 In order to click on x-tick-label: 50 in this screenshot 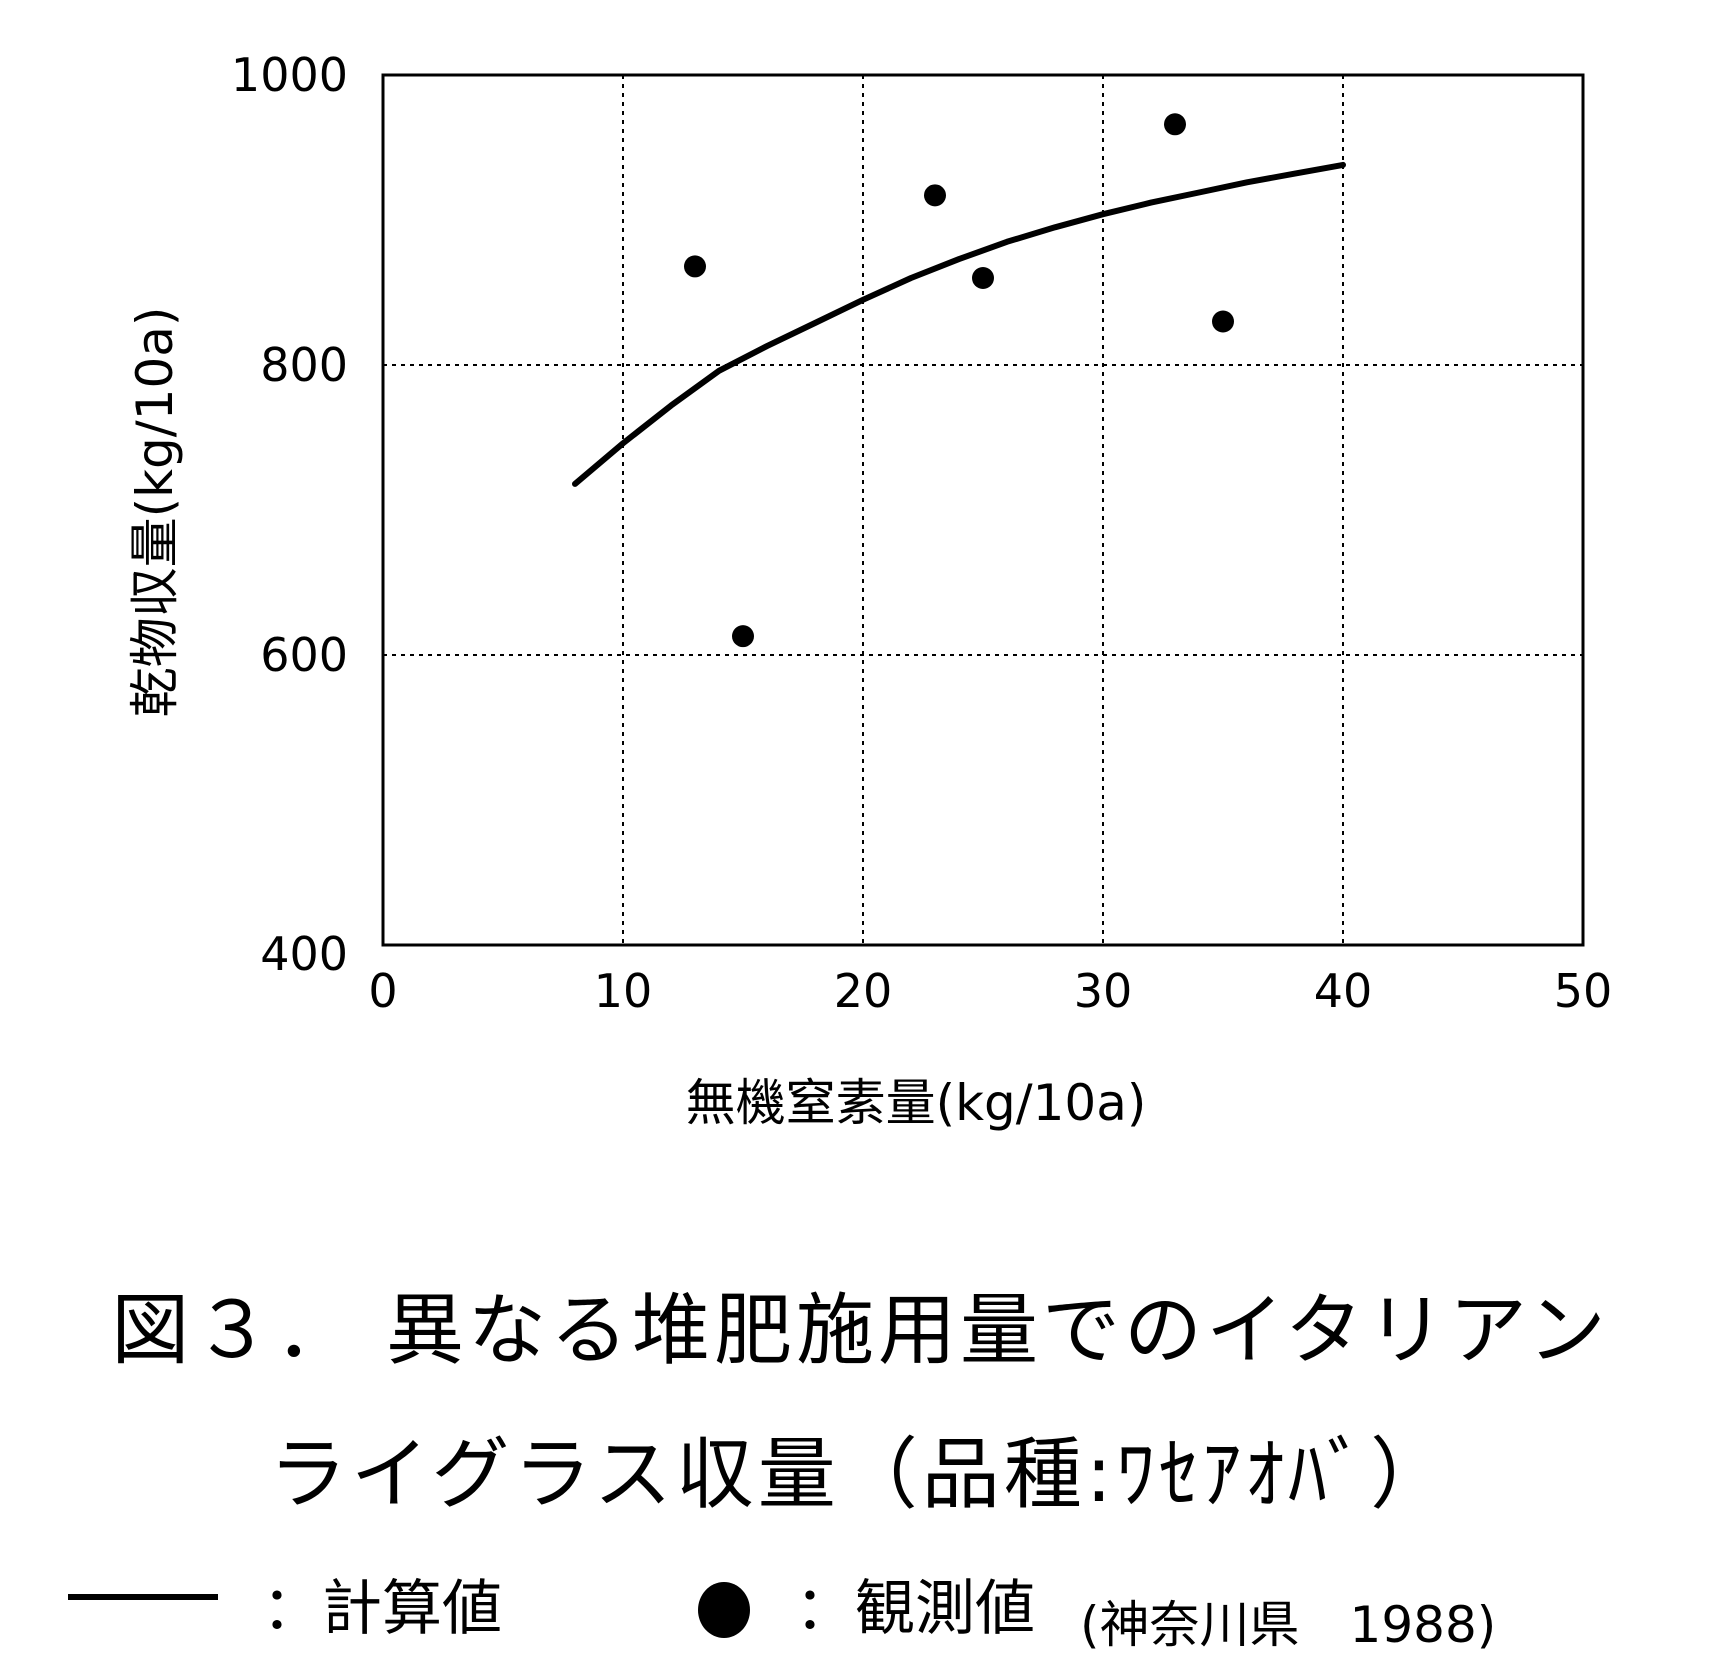, I will do `click(1583, 991)`.